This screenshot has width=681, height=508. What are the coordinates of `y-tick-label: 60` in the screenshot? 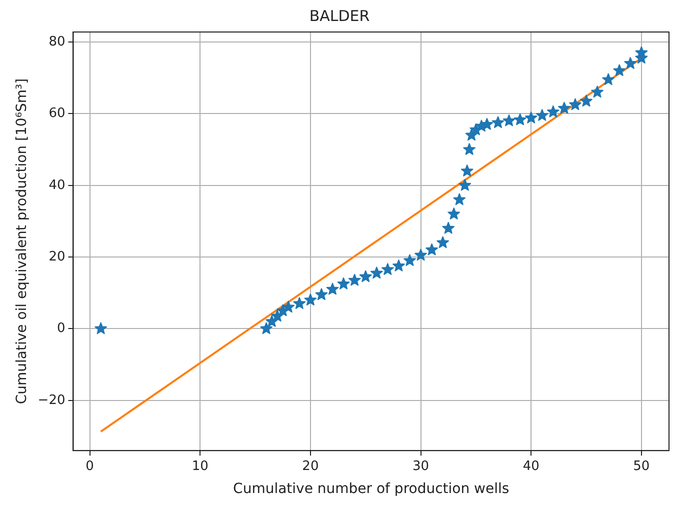 It's located at (57, 114).